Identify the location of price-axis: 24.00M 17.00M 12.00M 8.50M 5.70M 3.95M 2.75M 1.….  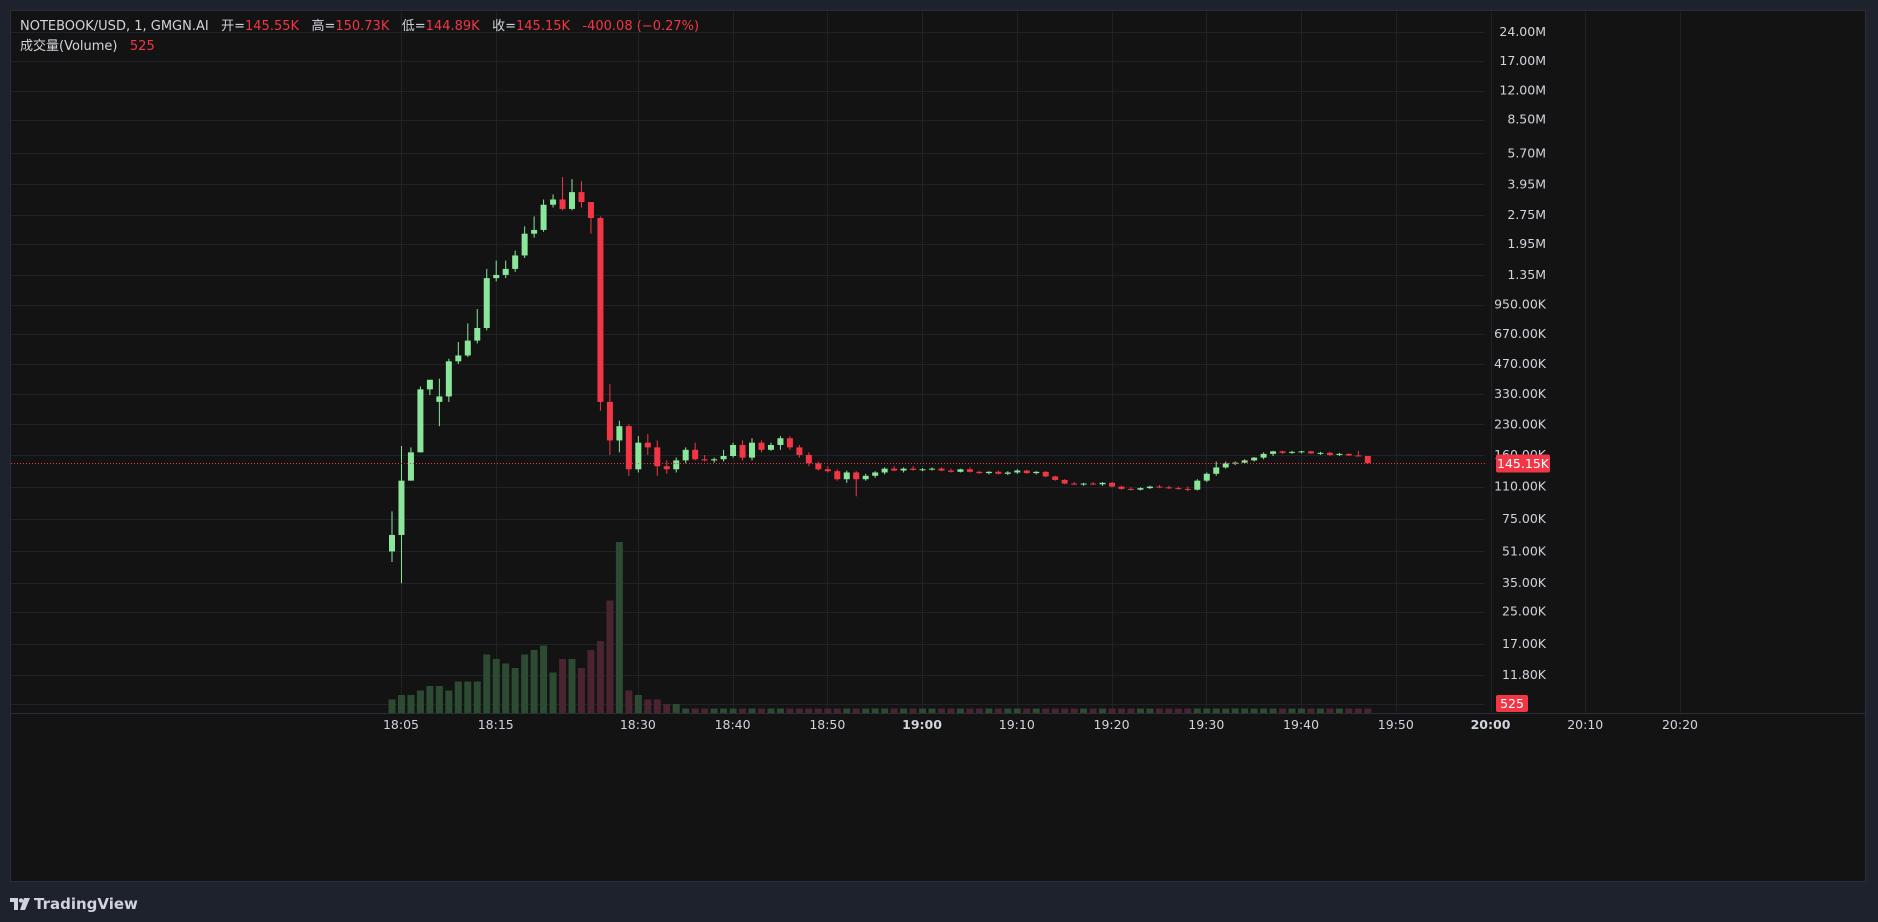
(1520, 353).